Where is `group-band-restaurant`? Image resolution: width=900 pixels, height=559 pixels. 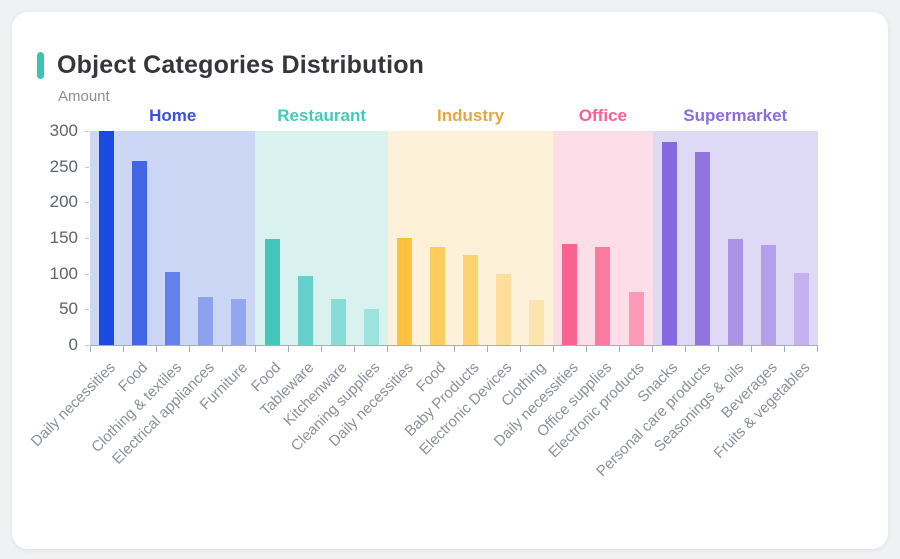 group-band-restaurant is located at coordinates (321, 238).